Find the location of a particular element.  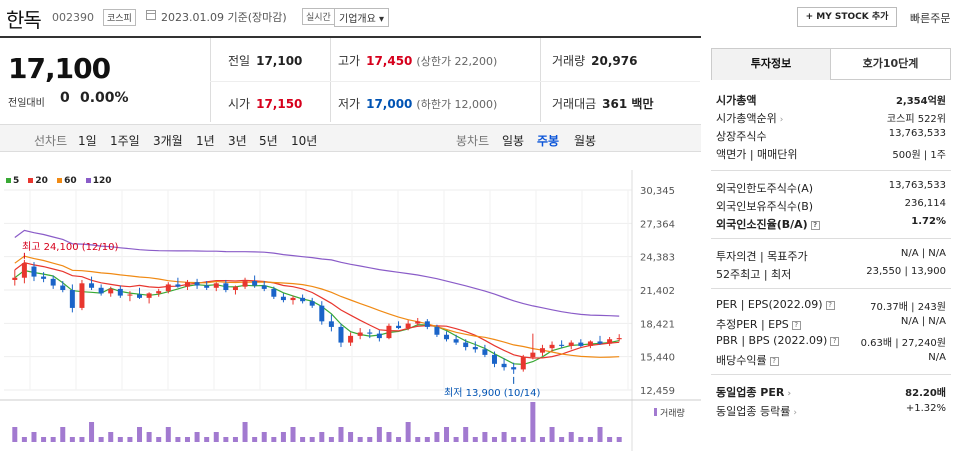

period-3y: 3년 is located at coordinates (237, 141).